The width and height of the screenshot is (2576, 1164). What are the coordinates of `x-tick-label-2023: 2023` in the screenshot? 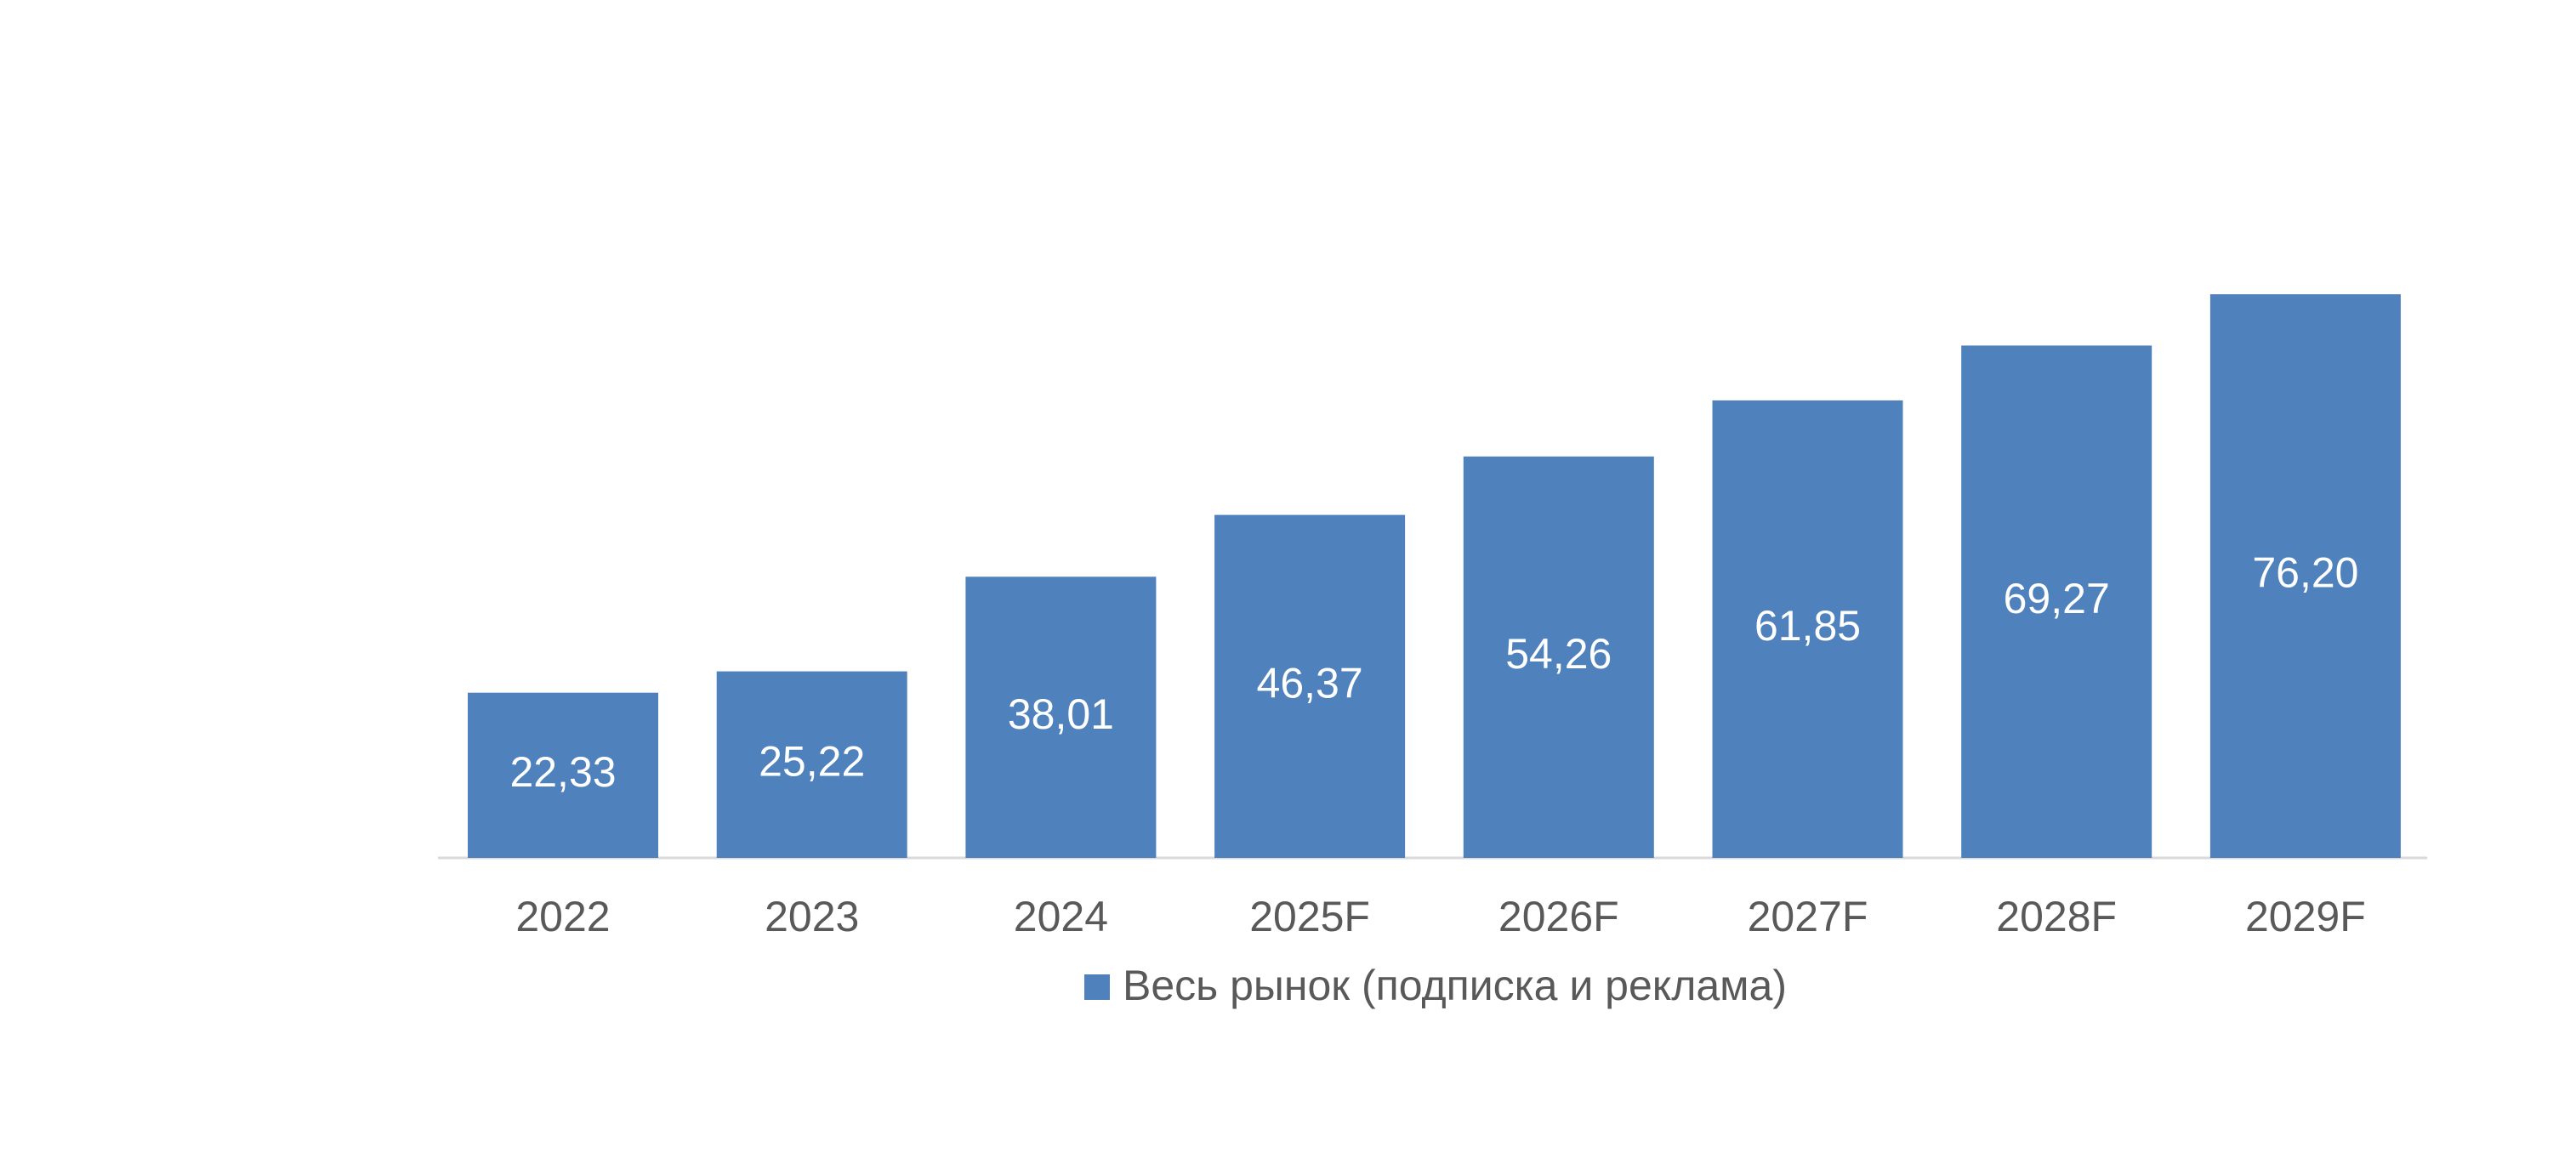 It's located at (812, 916).